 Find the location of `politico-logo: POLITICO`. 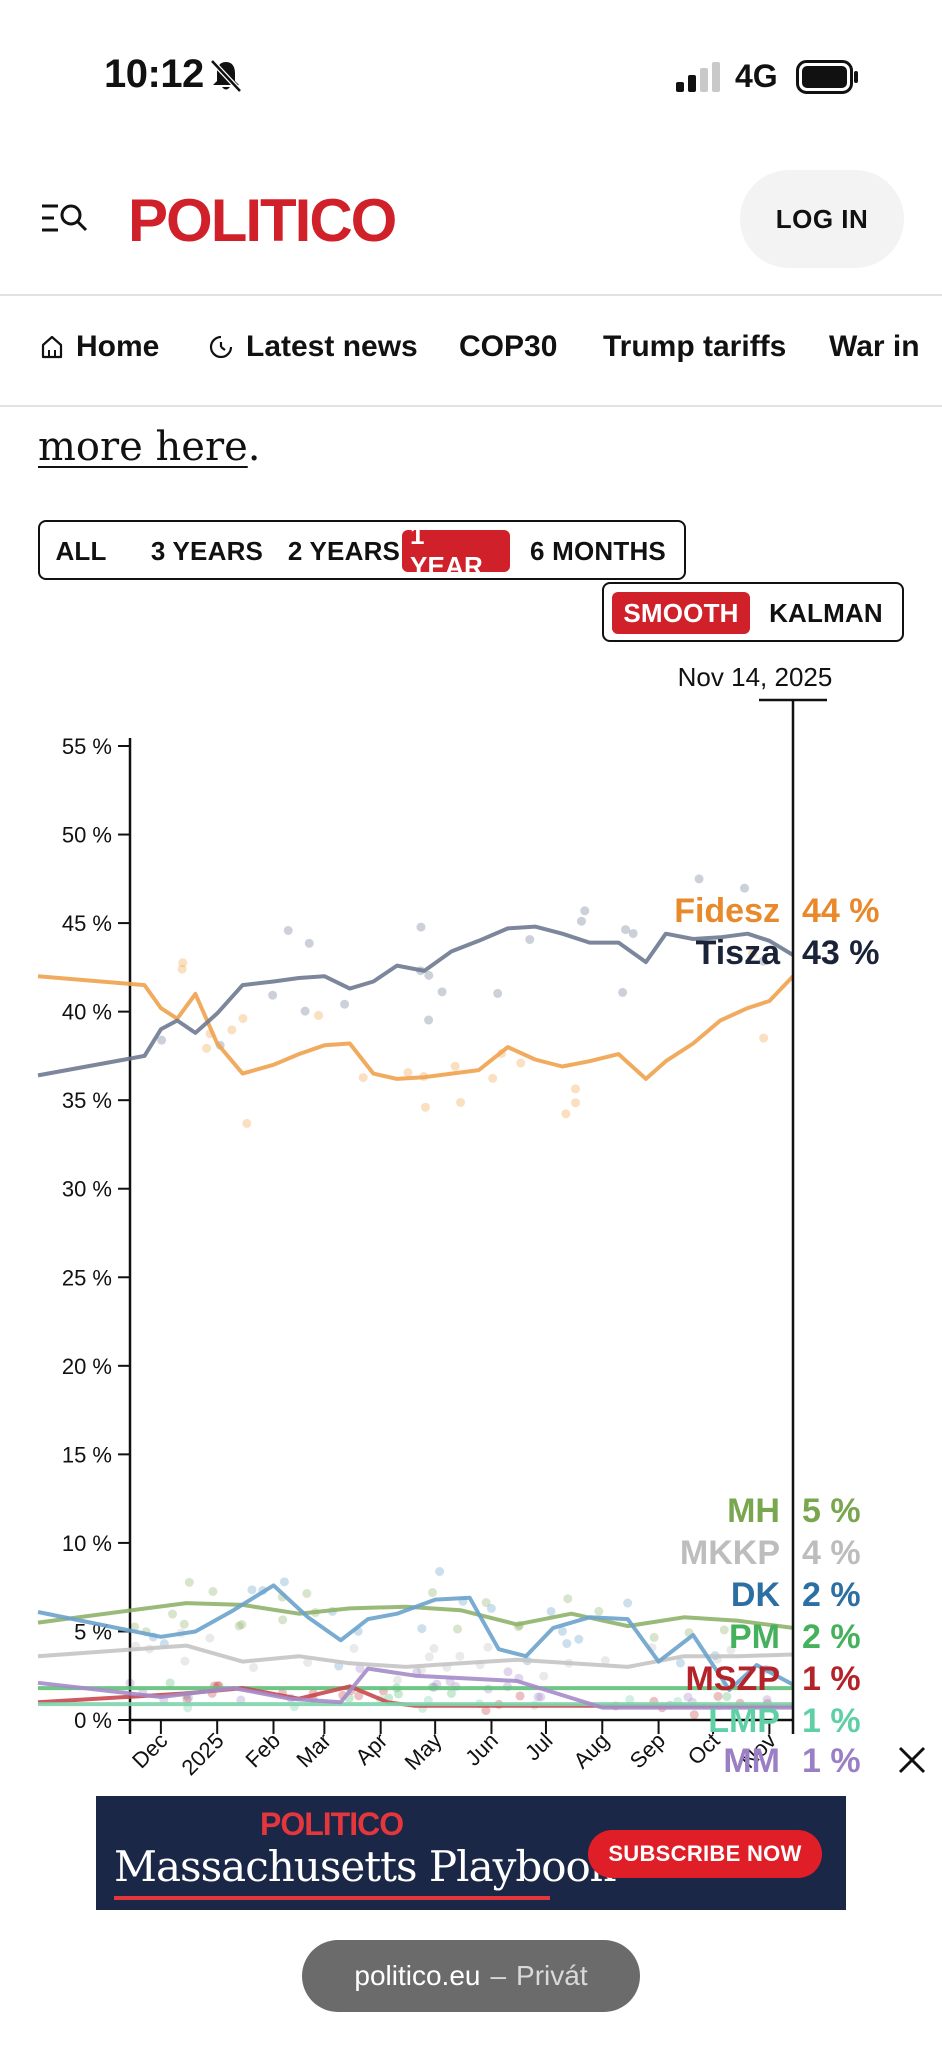

politico-logo: POLITICO is located at coordinates (262, 220).